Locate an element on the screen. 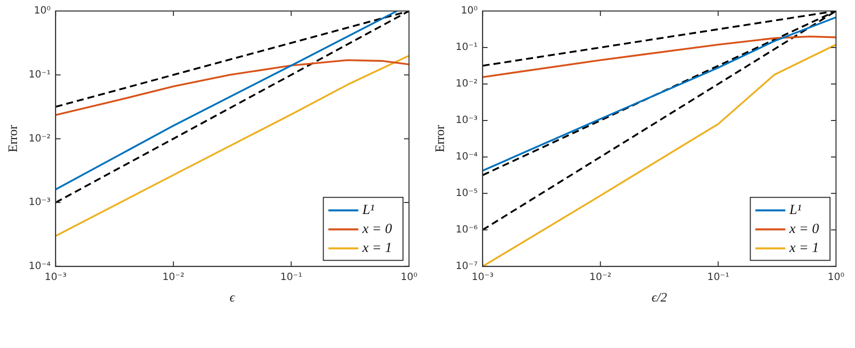  x-axis-title: ϵ is located at coordinates (233, 297).